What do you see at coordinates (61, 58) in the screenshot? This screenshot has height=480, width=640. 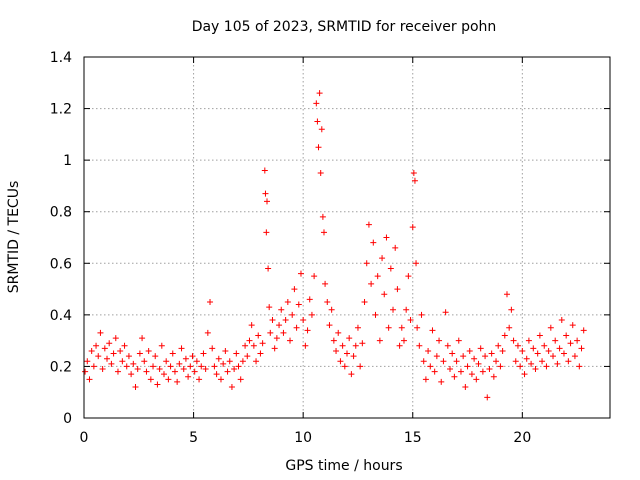 I see `y-tick-label: 1.4` at bounding box center [61, 58].